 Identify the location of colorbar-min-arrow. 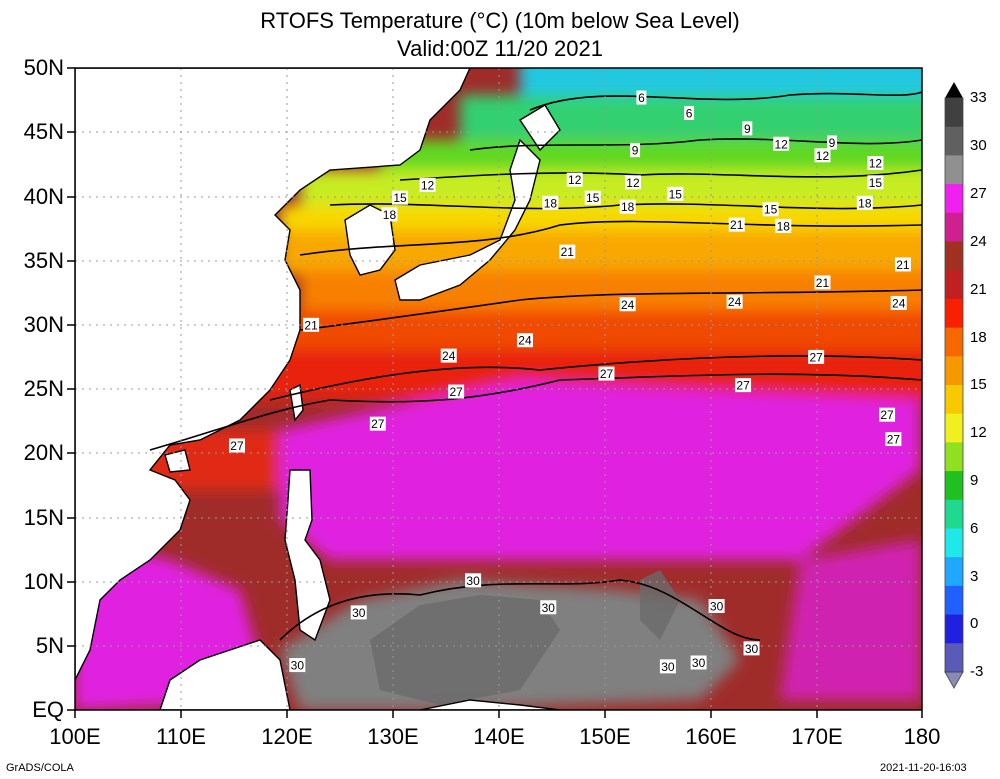
(954, 680).